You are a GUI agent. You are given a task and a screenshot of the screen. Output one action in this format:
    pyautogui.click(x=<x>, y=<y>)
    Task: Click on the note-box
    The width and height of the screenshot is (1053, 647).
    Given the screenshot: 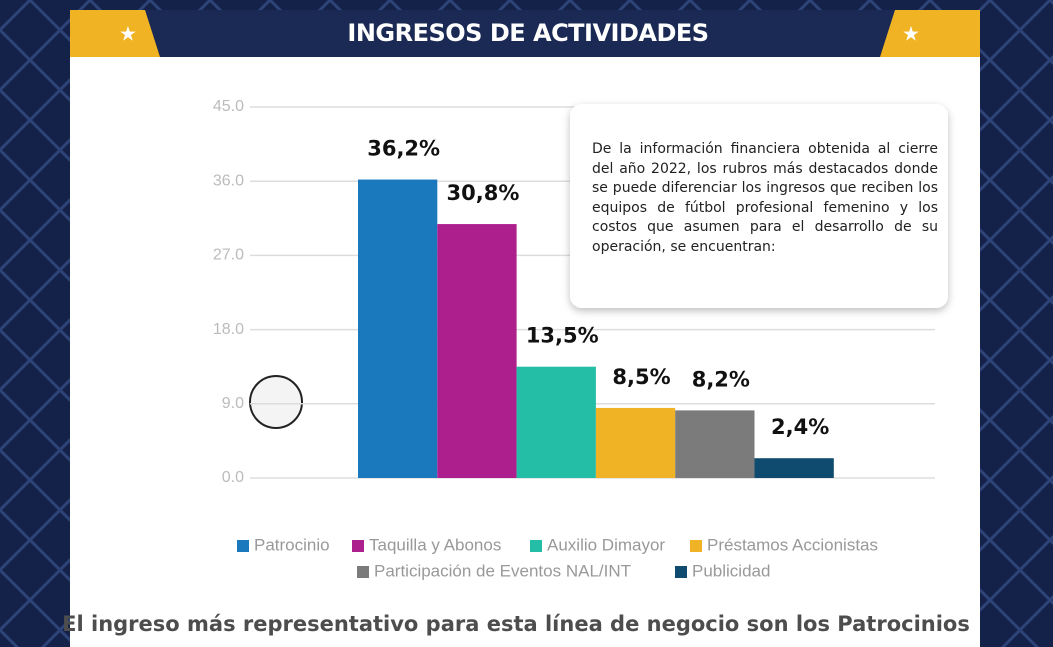 What is the action you would take?
    pyautogui.click(x=759, y=206)
    